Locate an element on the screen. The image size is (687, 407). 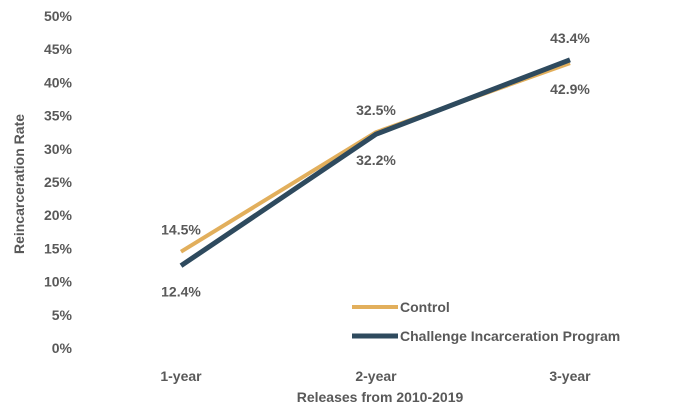
data-label-challenge: 32.2% is located at coordinates (376, 160).